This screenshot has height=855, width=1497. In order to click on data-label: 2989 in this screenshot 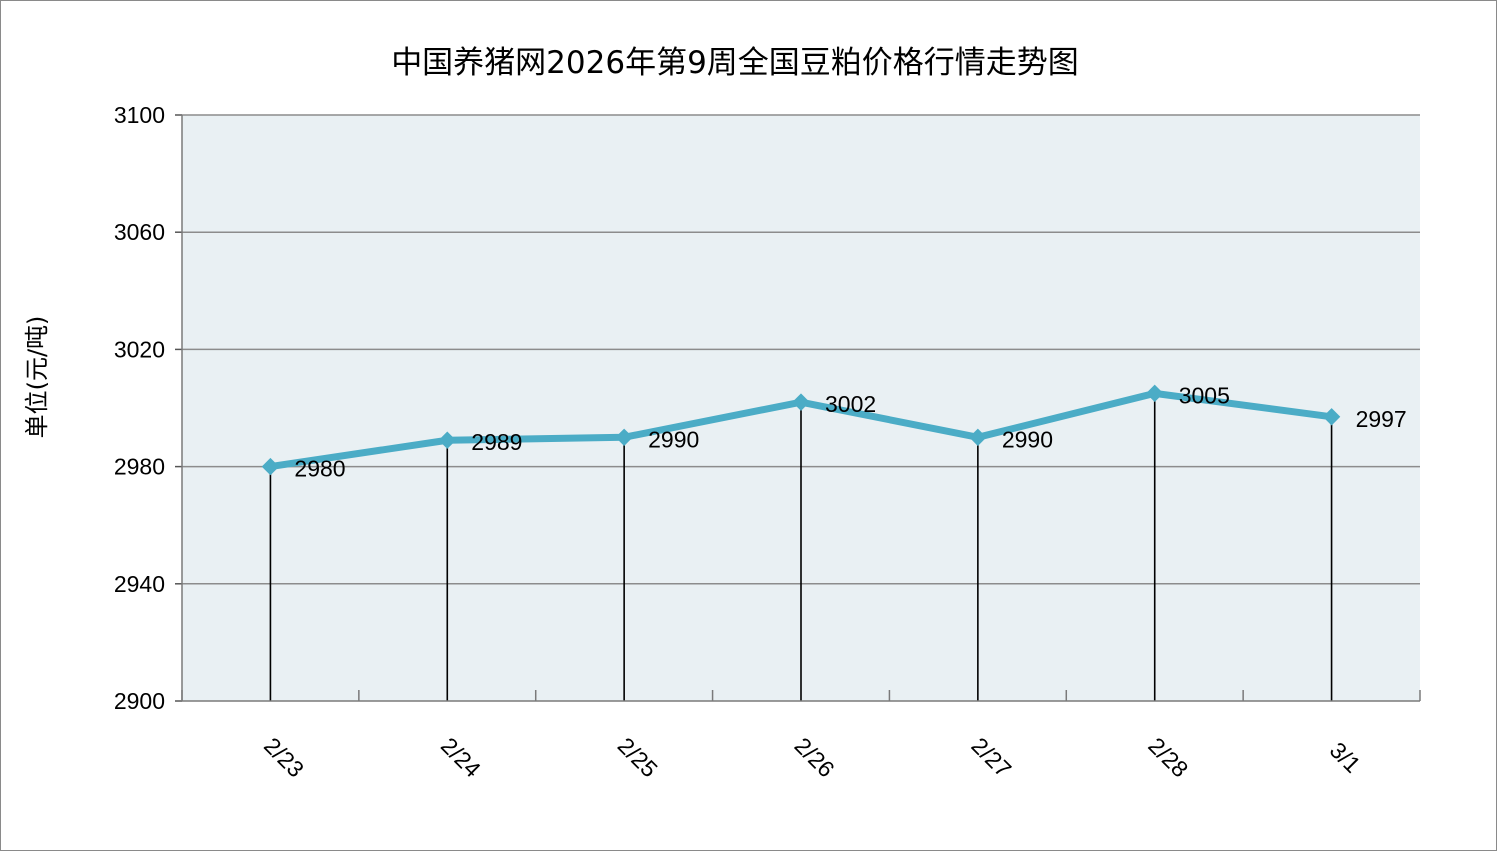, I will do `click(496, 442)`.